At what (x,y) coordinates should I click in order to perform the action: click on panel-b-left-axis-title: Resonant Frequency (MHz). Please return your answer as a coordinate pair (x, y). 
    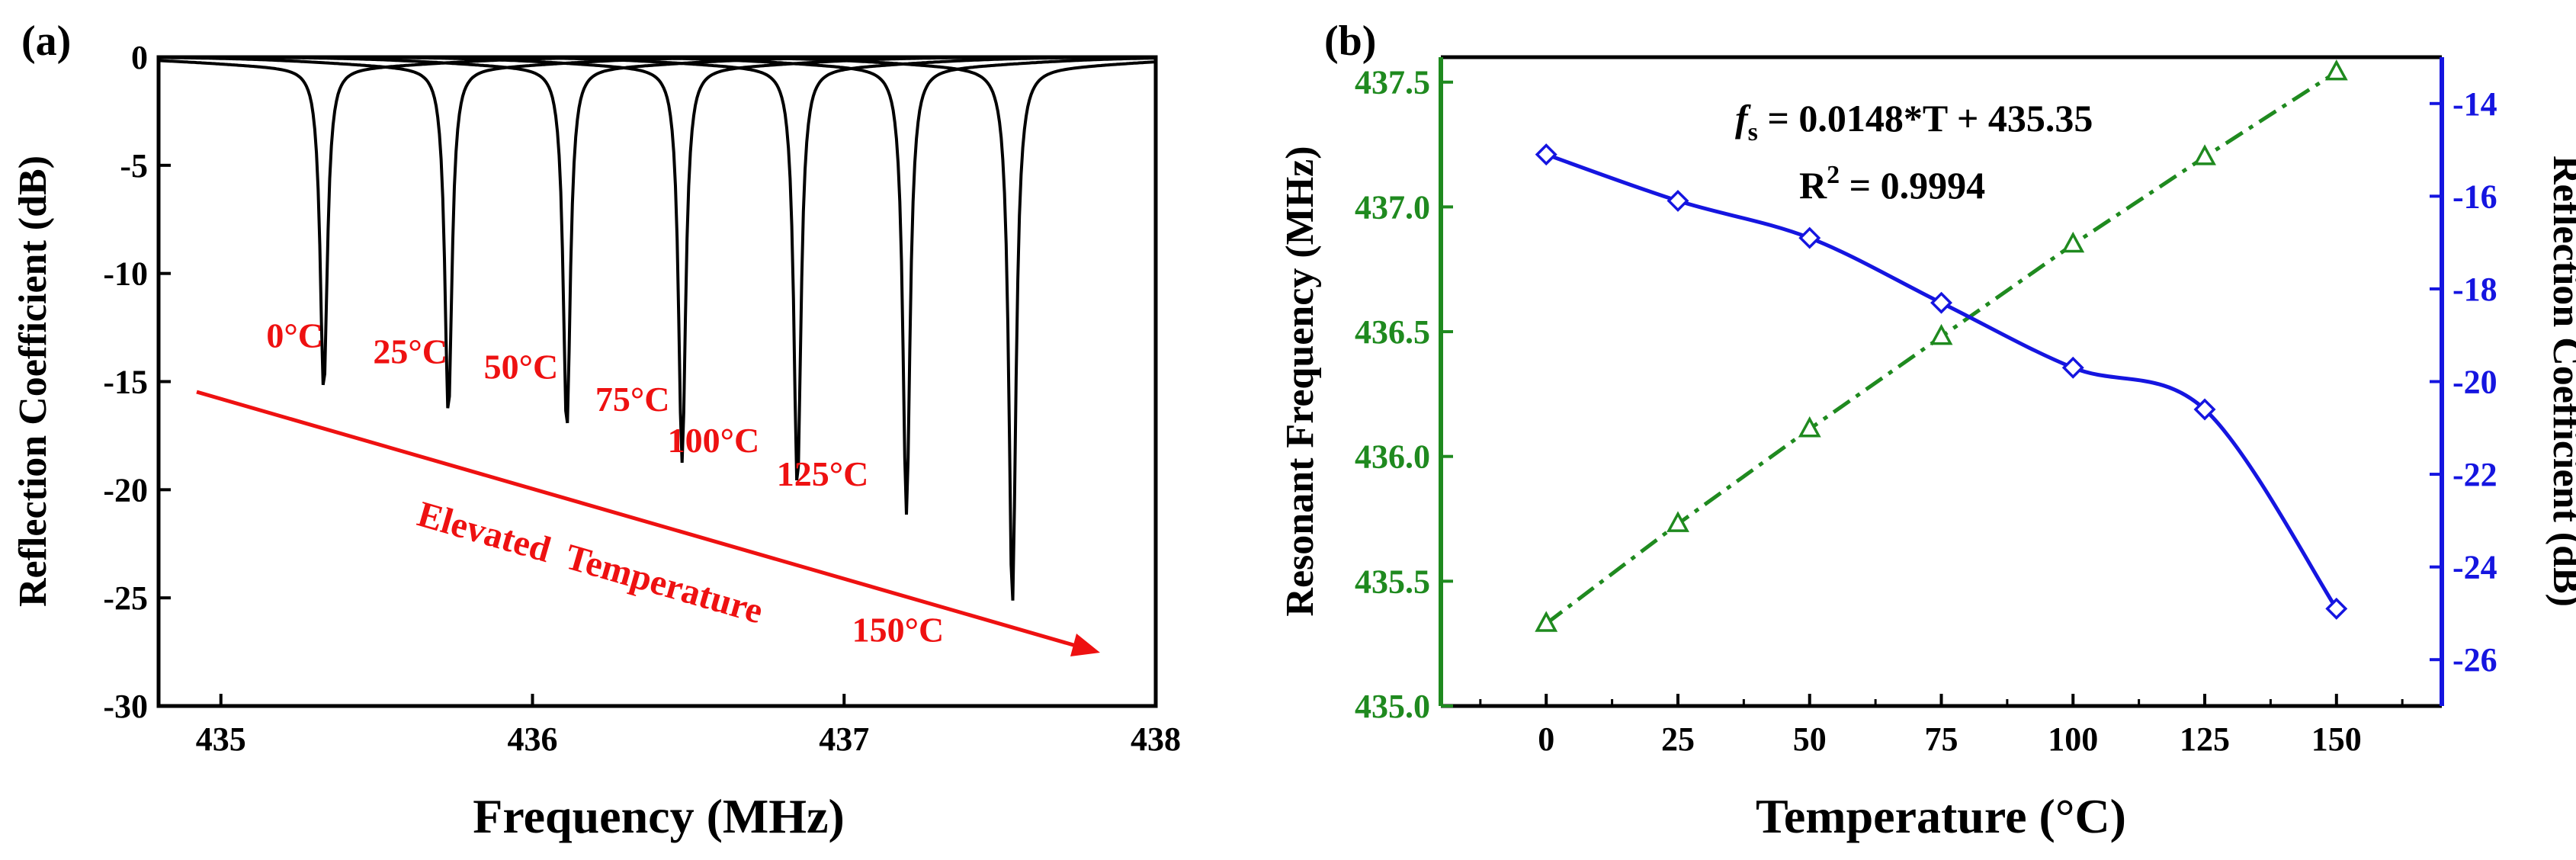
    Looking at the image, I should click on (1300, 381).